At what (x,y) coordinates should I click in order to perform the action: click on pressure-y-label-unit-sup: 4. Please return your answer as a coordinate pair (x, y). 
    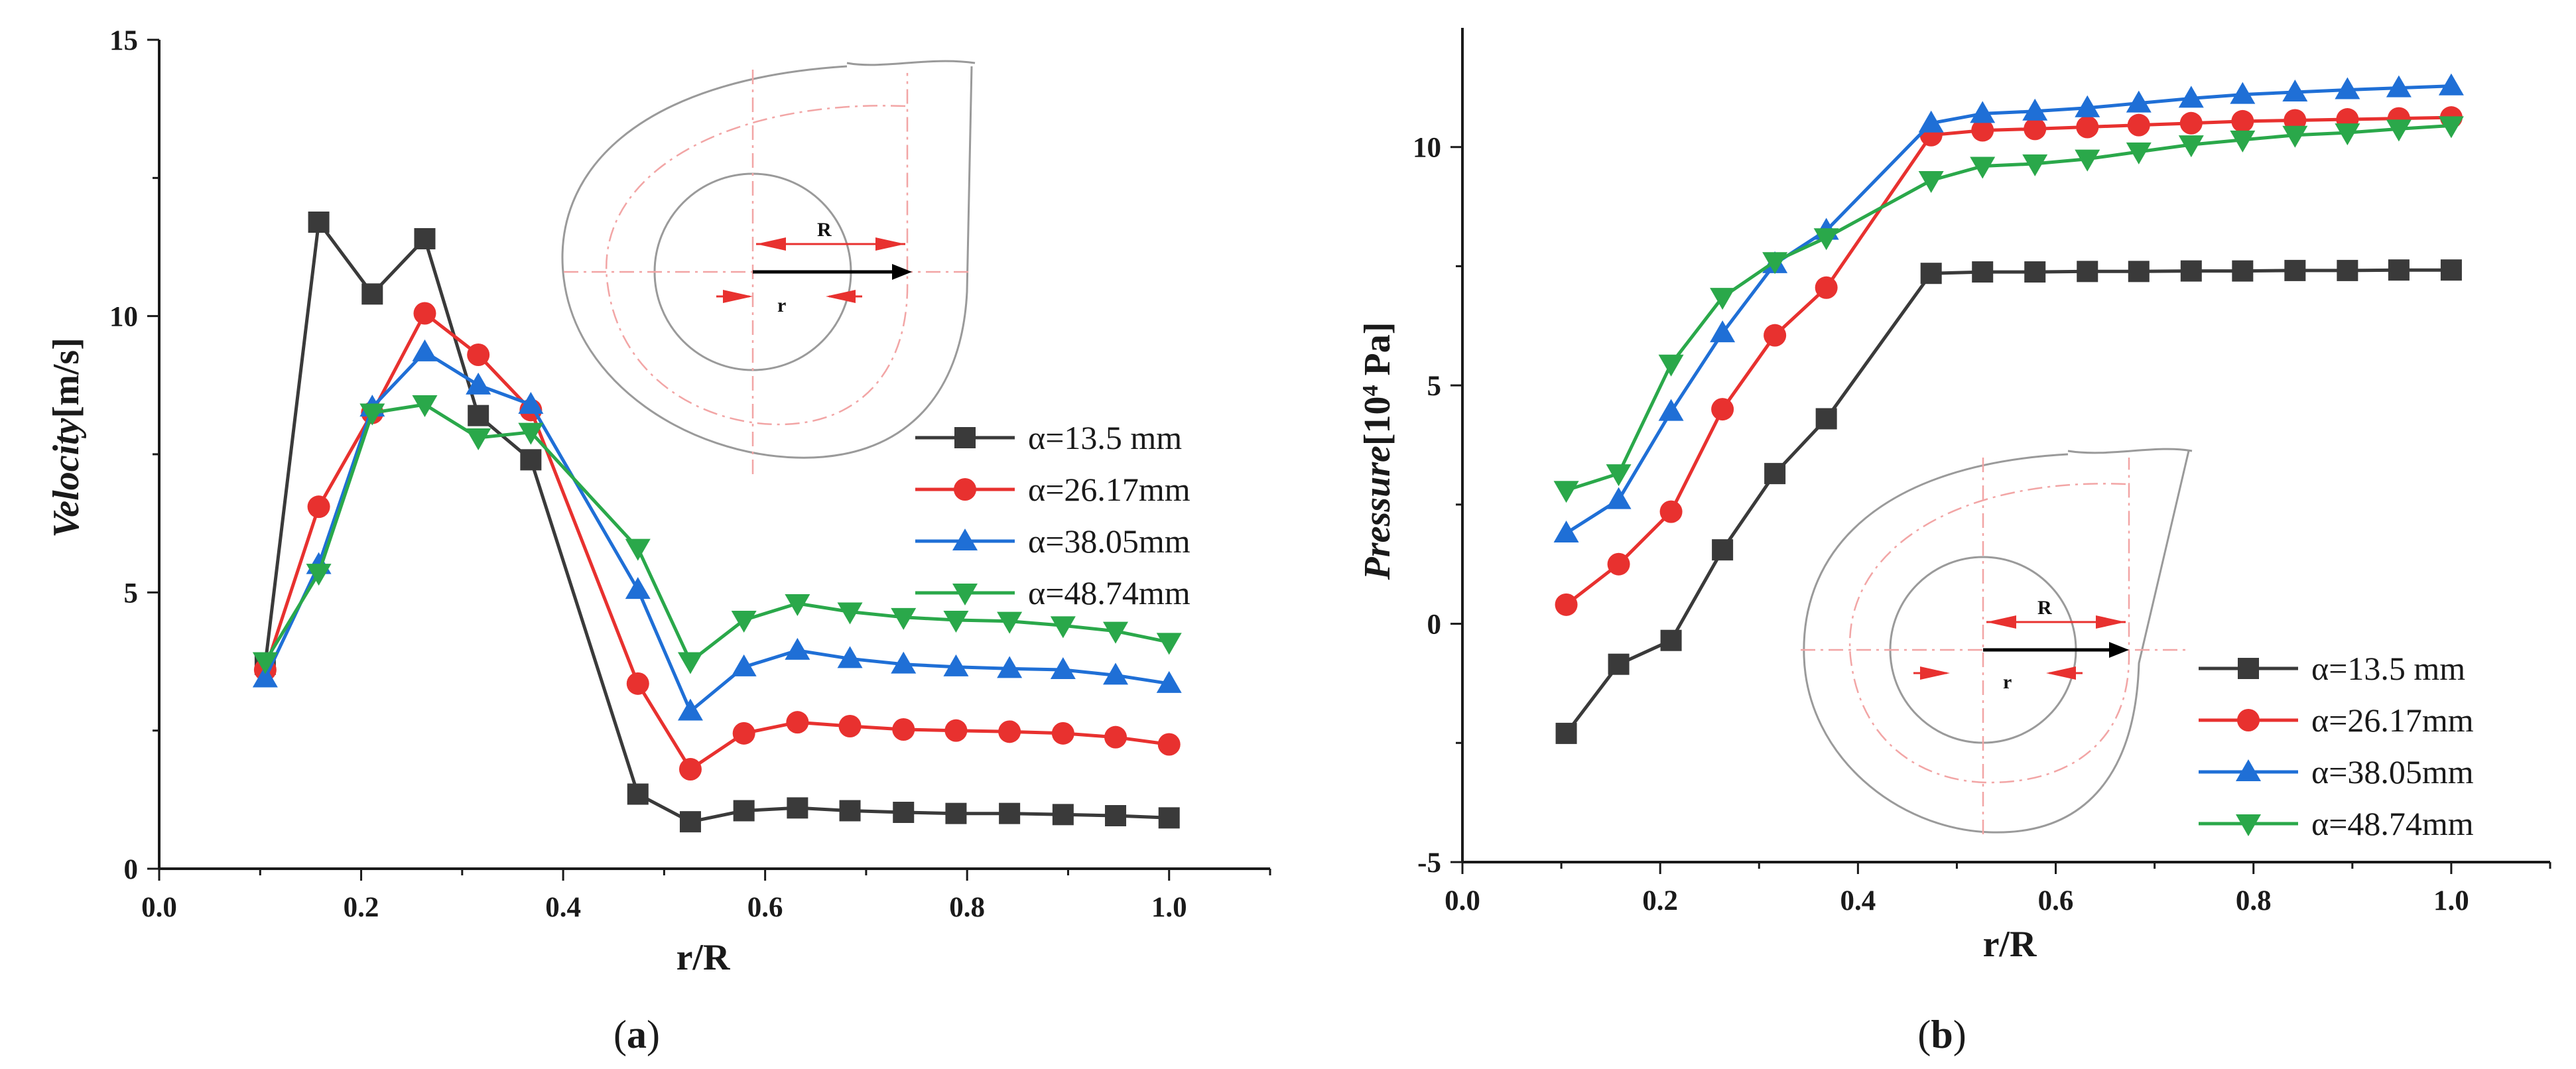
    Looking at the image, I should click on (1371, 390).